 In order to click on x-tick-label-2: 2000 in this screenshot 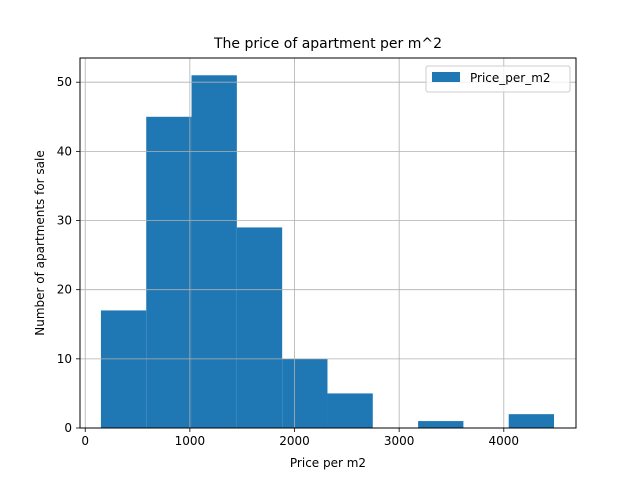, I will do `click(294, 441)`.